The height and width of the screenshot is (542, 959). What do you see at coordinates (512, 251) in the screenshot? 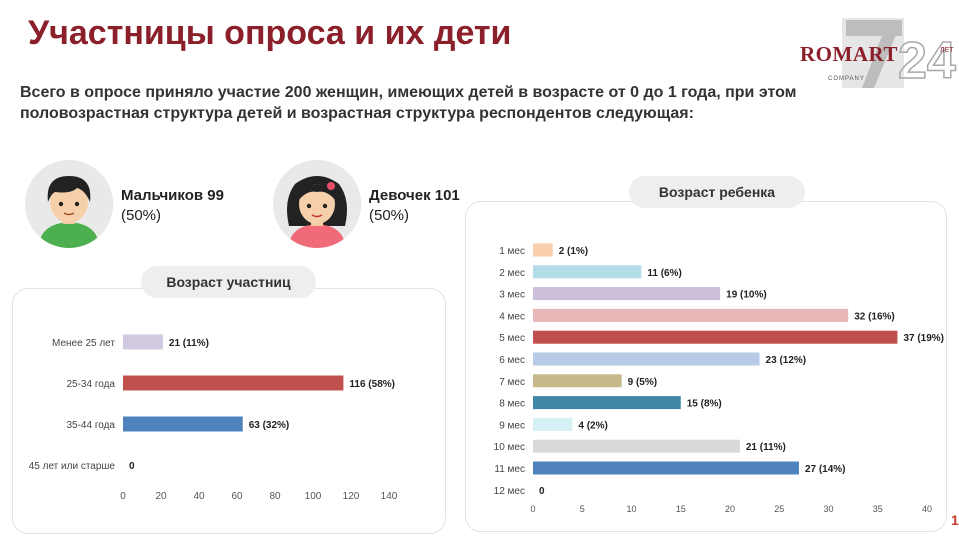
I see `category-label: 1 мес` at bounding box center [512, 251].